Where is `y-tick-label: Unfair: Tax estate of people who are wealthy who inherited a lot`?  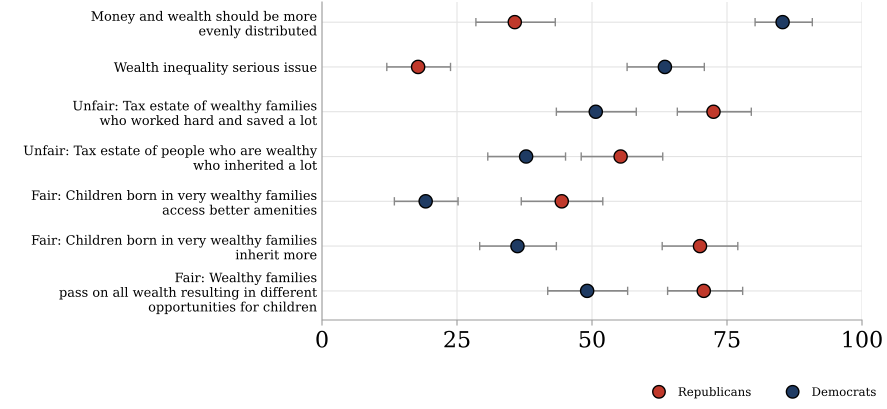 y-tick-label: Unfair: Tax estate of people who are wealthy who inherited a lot is located at coordinates (171, 157).